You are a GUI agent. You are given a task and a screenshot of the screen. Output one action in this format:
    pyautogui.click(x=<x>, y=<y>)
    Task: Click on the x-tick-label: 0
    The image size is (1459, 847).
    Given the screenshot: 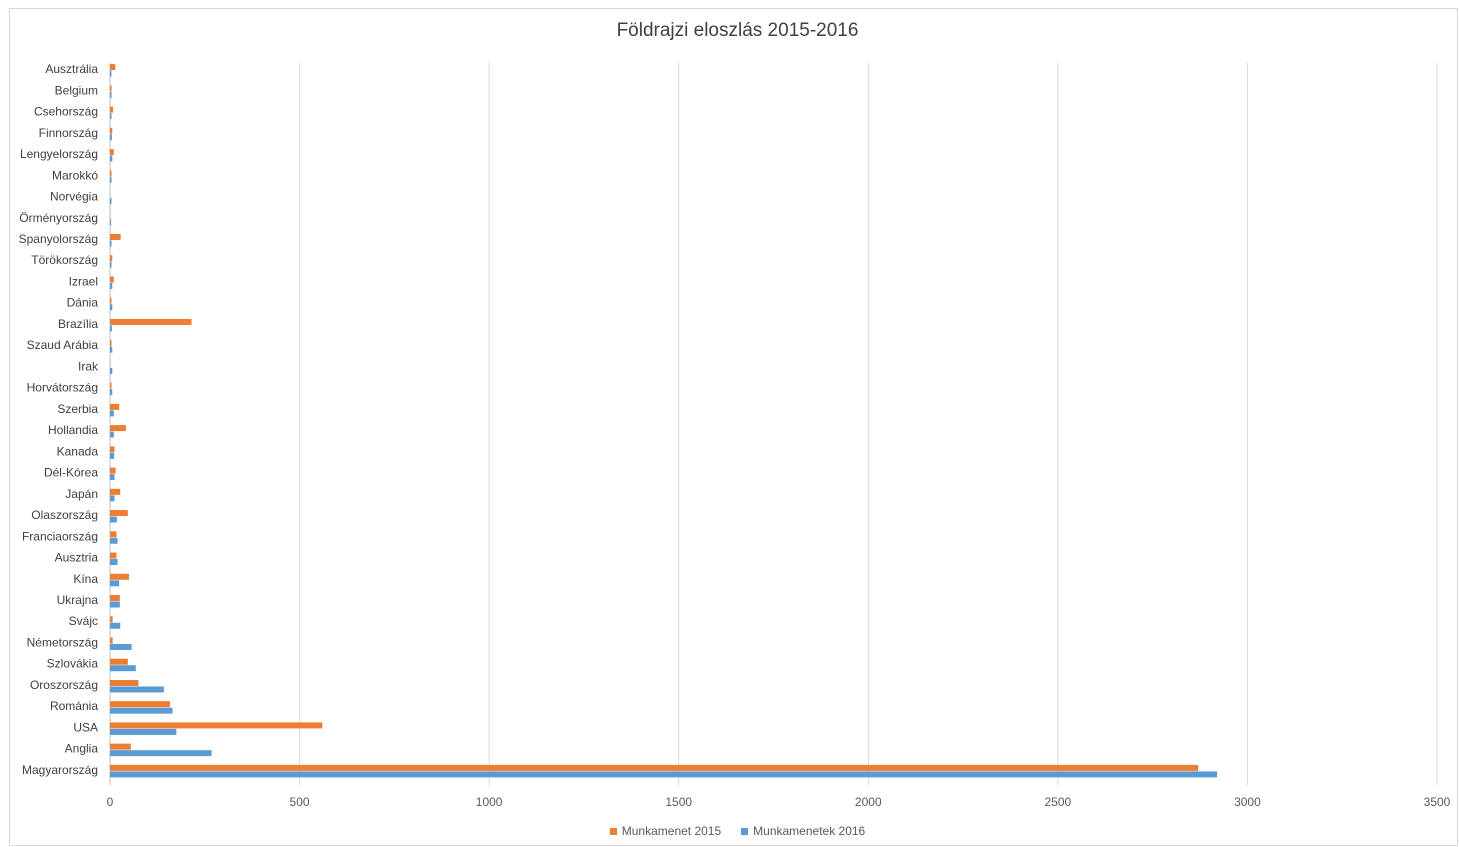 What is the action you would take?
    pyautogui.click(x=110, y=802)
    